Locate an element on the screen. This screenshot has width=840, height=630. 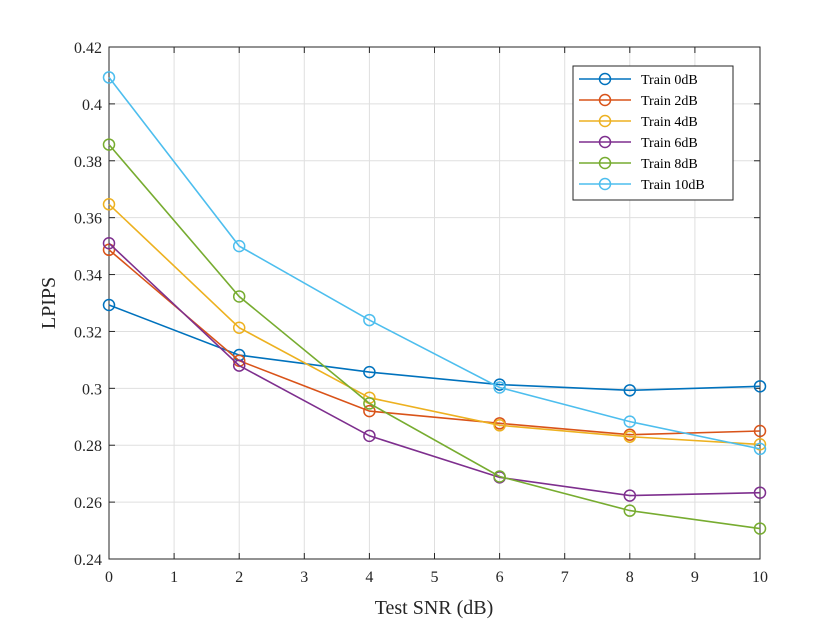
x-tick-label: 3 is located at coordinates (304, 577).